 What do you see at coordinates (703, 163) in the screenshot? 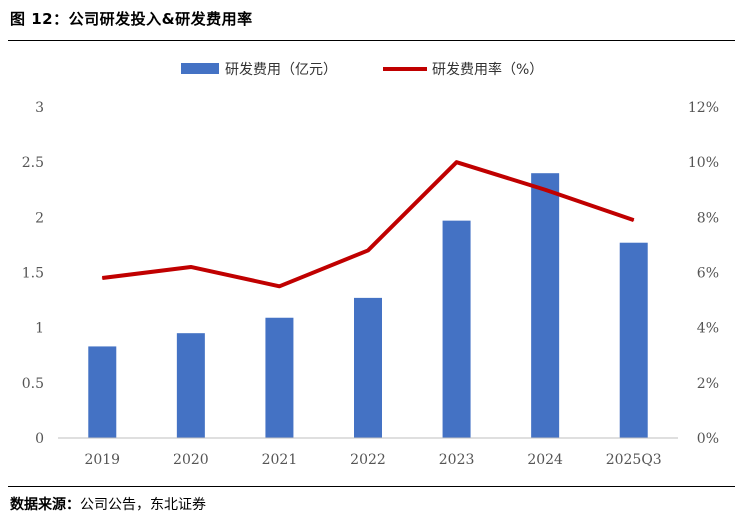
I see `right-tick-label: 10%` at bounding box center [703, 163].